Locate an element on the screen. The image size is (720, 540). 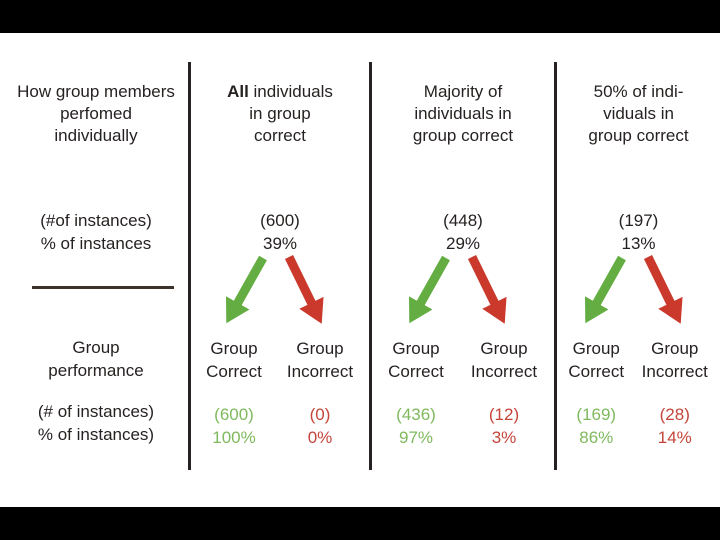
individual-performance-heading: How group members perfomed individually is located at coordinates (96, 114).